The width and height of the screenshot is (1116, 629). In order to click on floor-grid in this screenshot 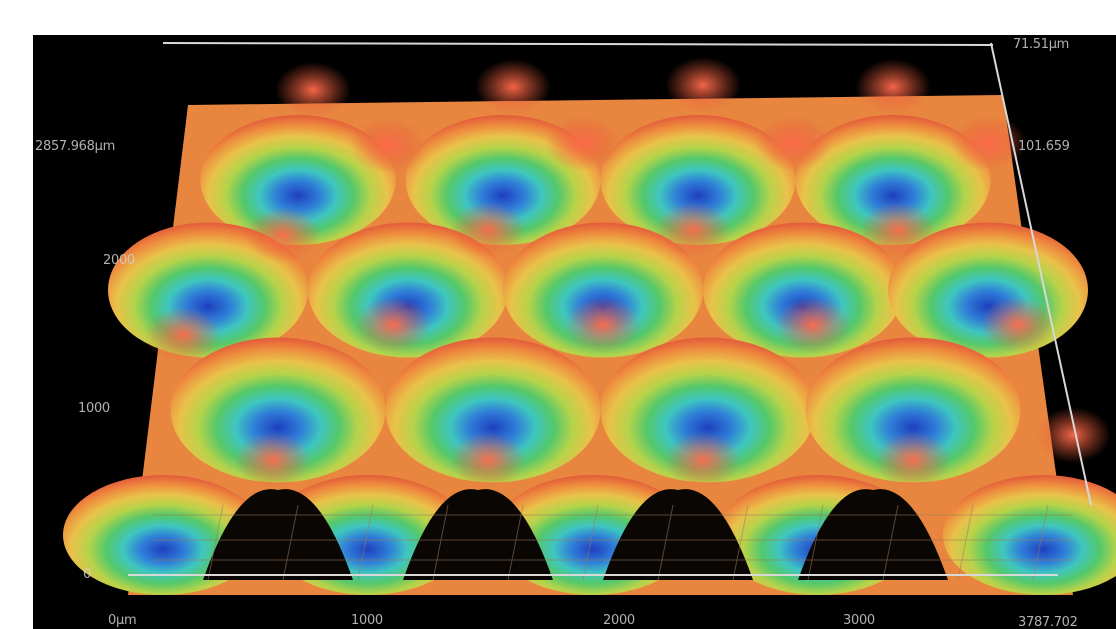, I will do `click(613, 542)`.